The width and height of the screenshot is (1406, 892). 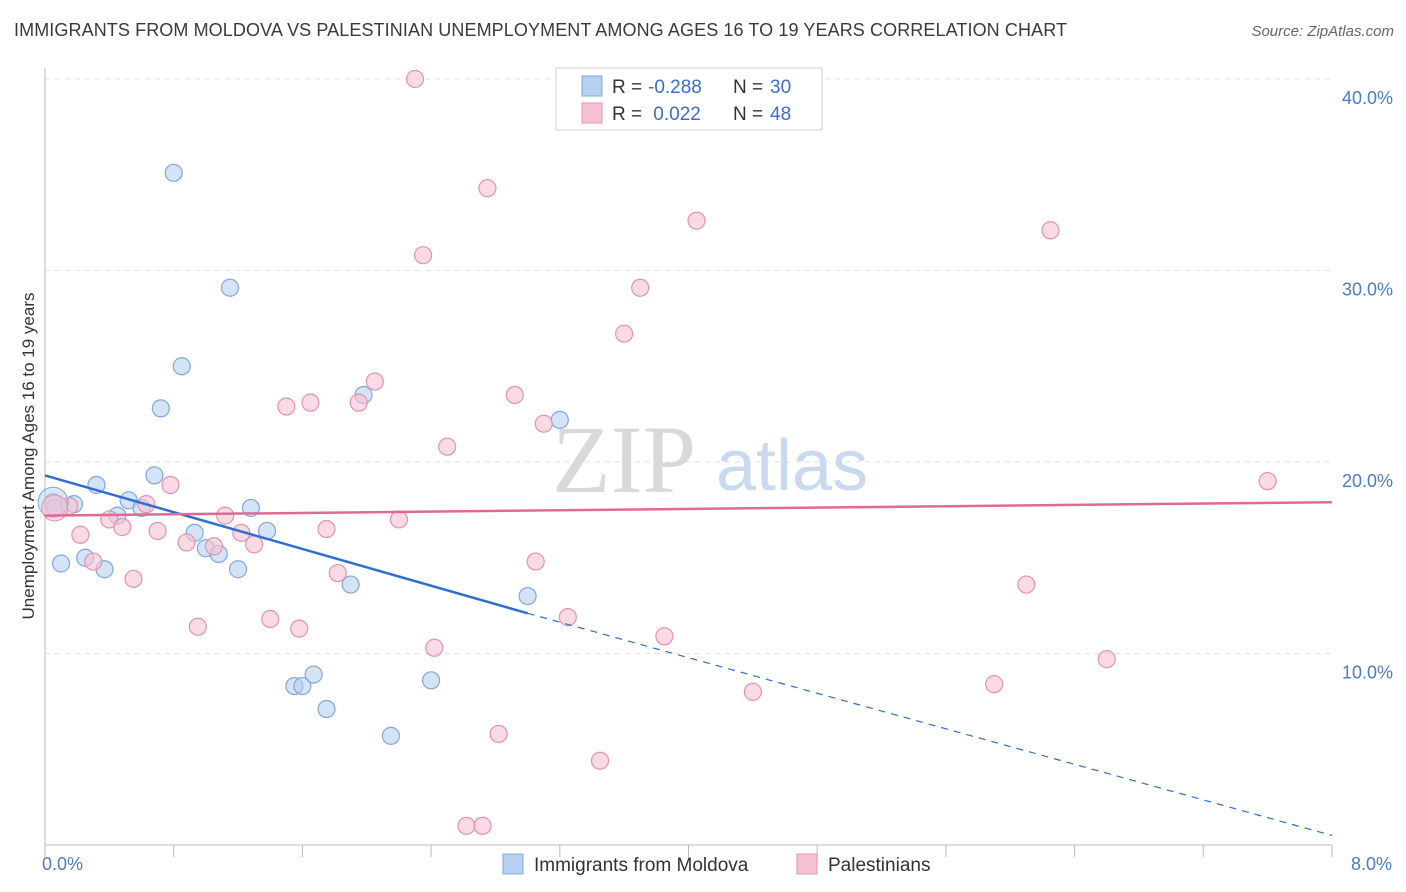 I want to click on legend-swatch-moldova, so click(x=592, y=86).